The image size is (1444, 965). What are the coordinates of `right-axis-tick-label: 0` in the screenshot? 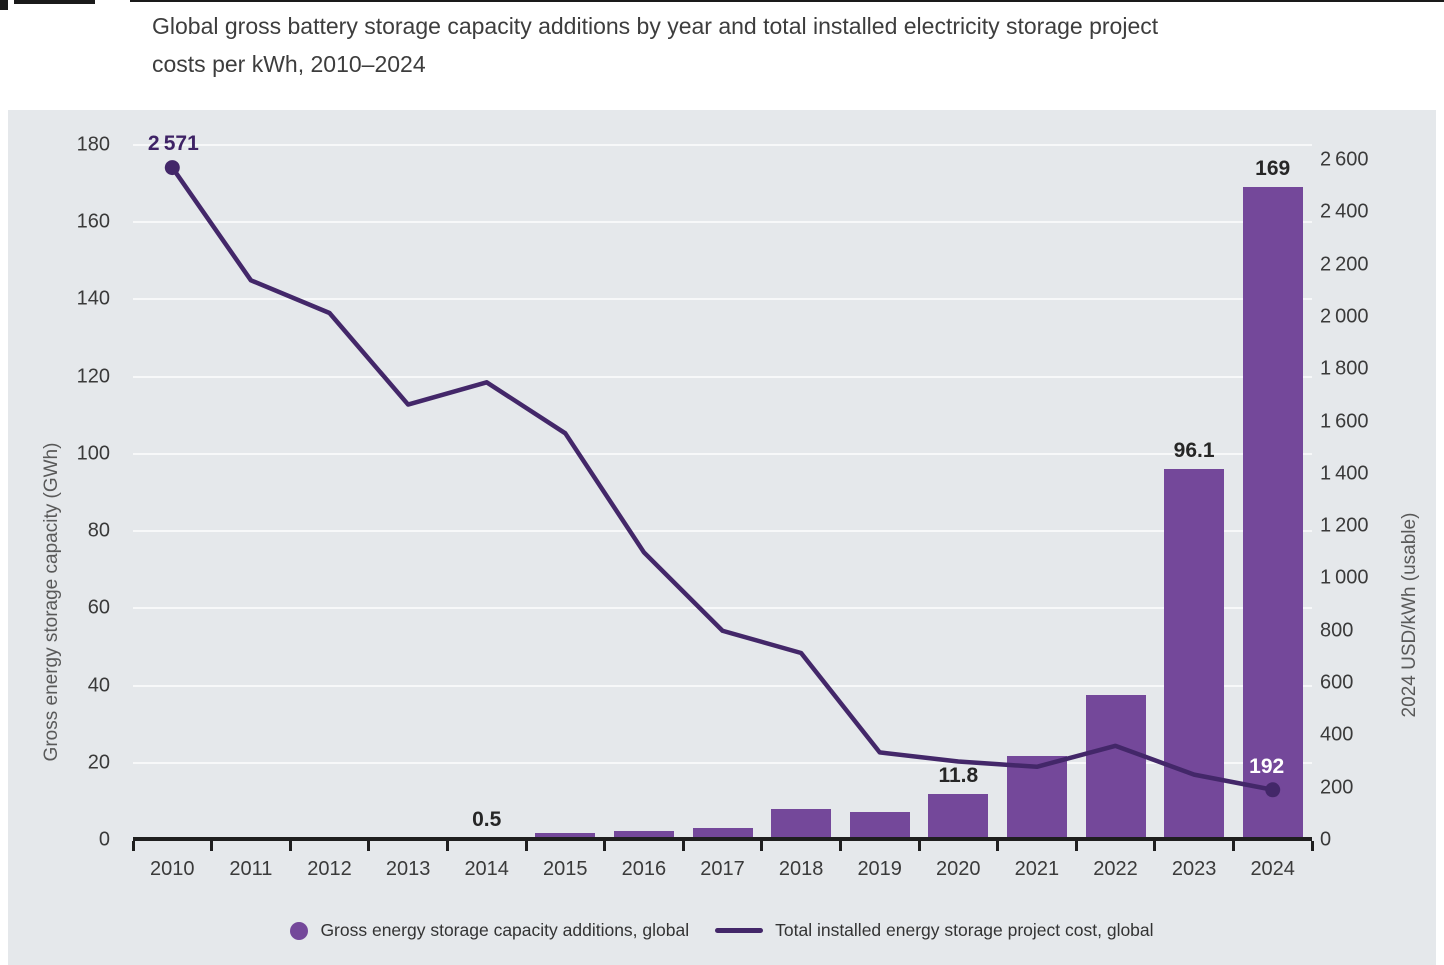 It's located at (1326, 839).